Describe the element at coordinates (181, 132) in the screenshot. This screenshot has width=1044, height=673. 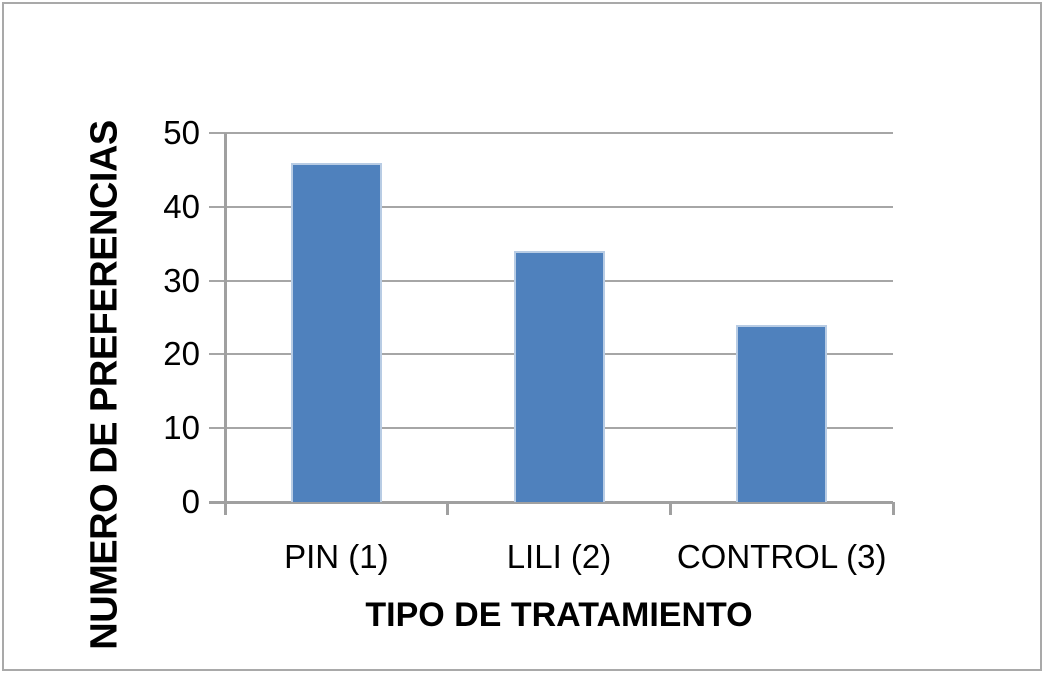
I see `y-tick-label: 50` at that location.